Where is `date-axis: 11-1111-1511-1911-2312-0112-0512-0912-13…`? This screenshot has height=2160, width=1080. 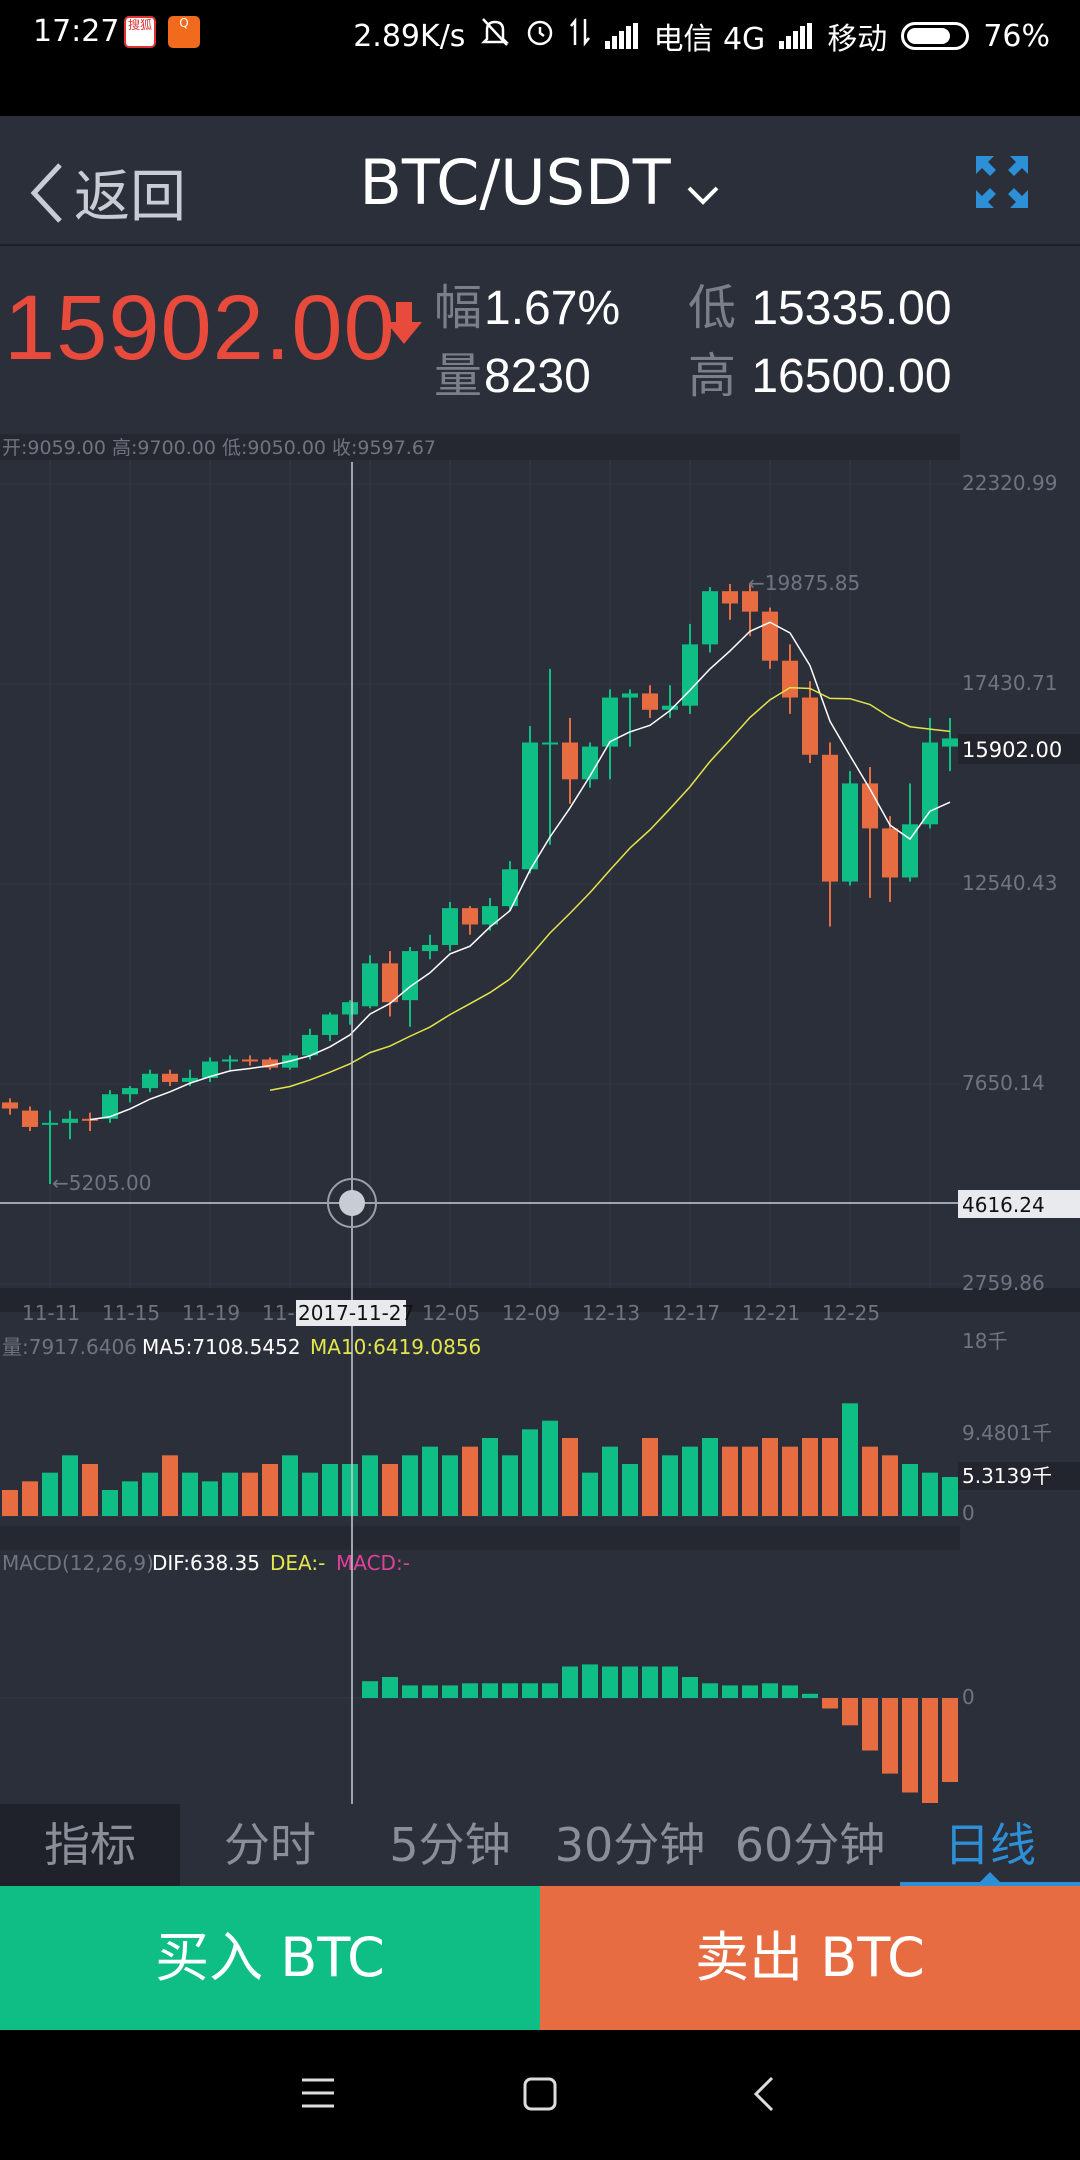
date-axis: 11-1111-1511-1911-2312-0112-0512-0912-13… is located at coordinates (451, 1313).